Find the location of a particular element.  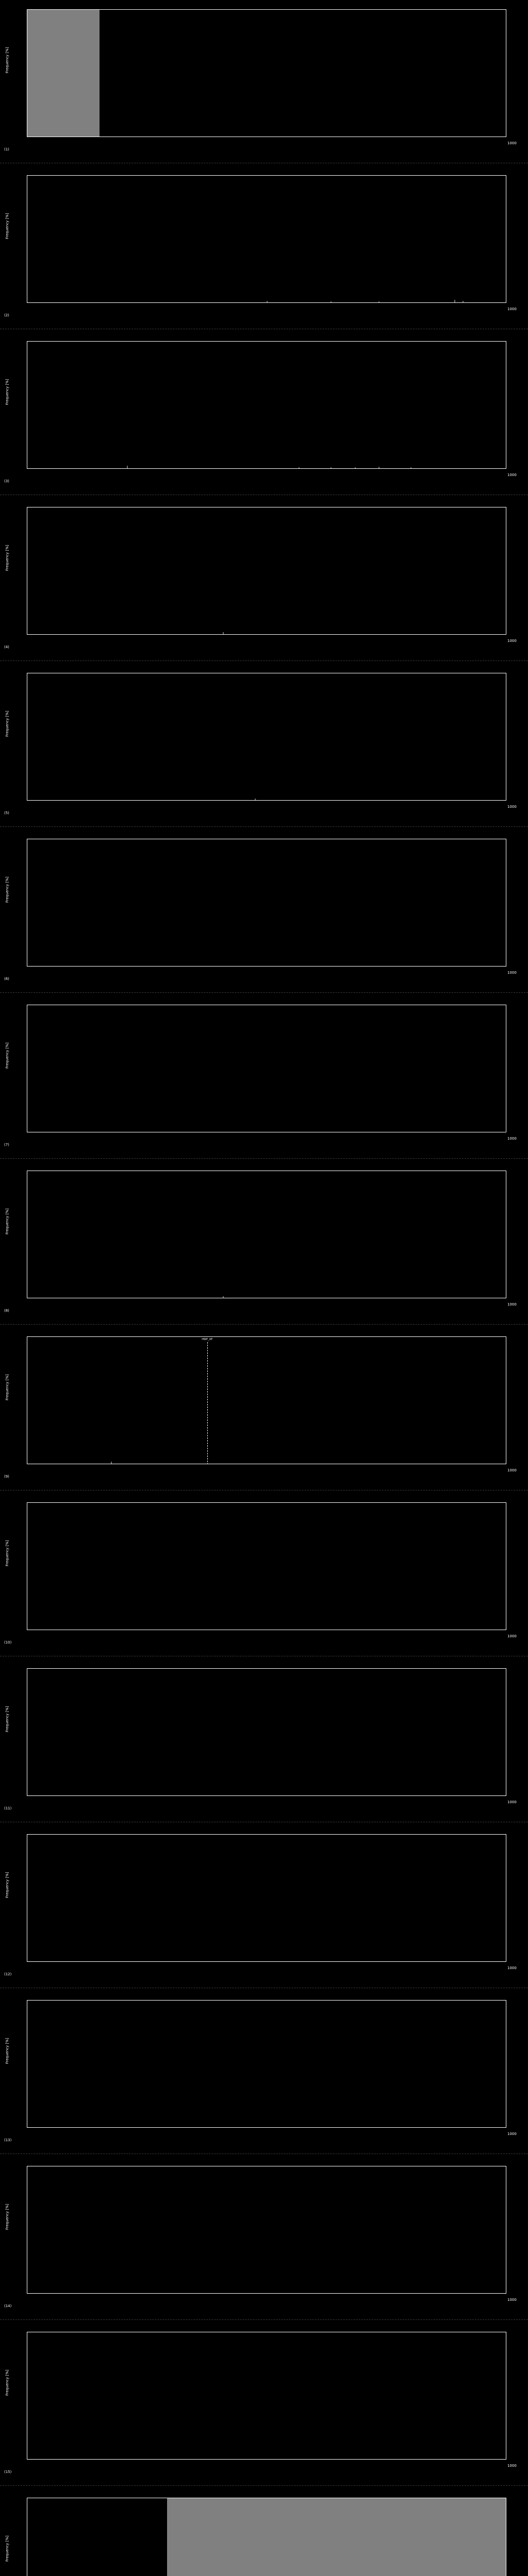

annotation-line is located at coordinates (207, 1403).